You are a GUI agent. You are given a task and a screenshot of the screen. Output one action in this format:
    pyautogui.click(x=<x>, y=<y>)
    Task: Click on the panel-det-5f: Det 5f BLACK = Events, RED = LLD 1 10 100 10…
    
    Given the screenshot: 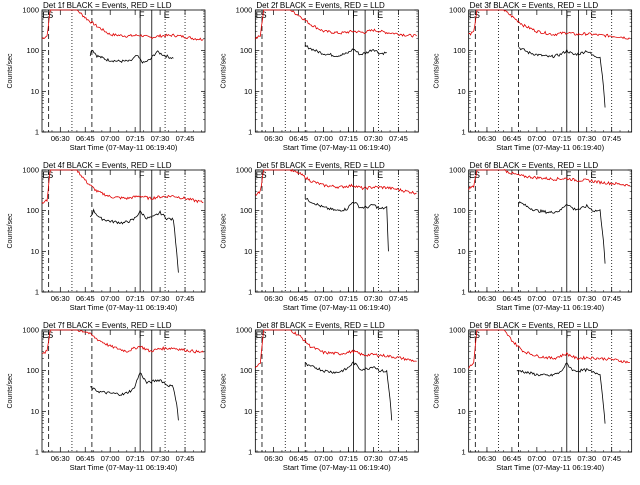 What is the action you would take?
    pyautogui.click(x=319, y=236)
    